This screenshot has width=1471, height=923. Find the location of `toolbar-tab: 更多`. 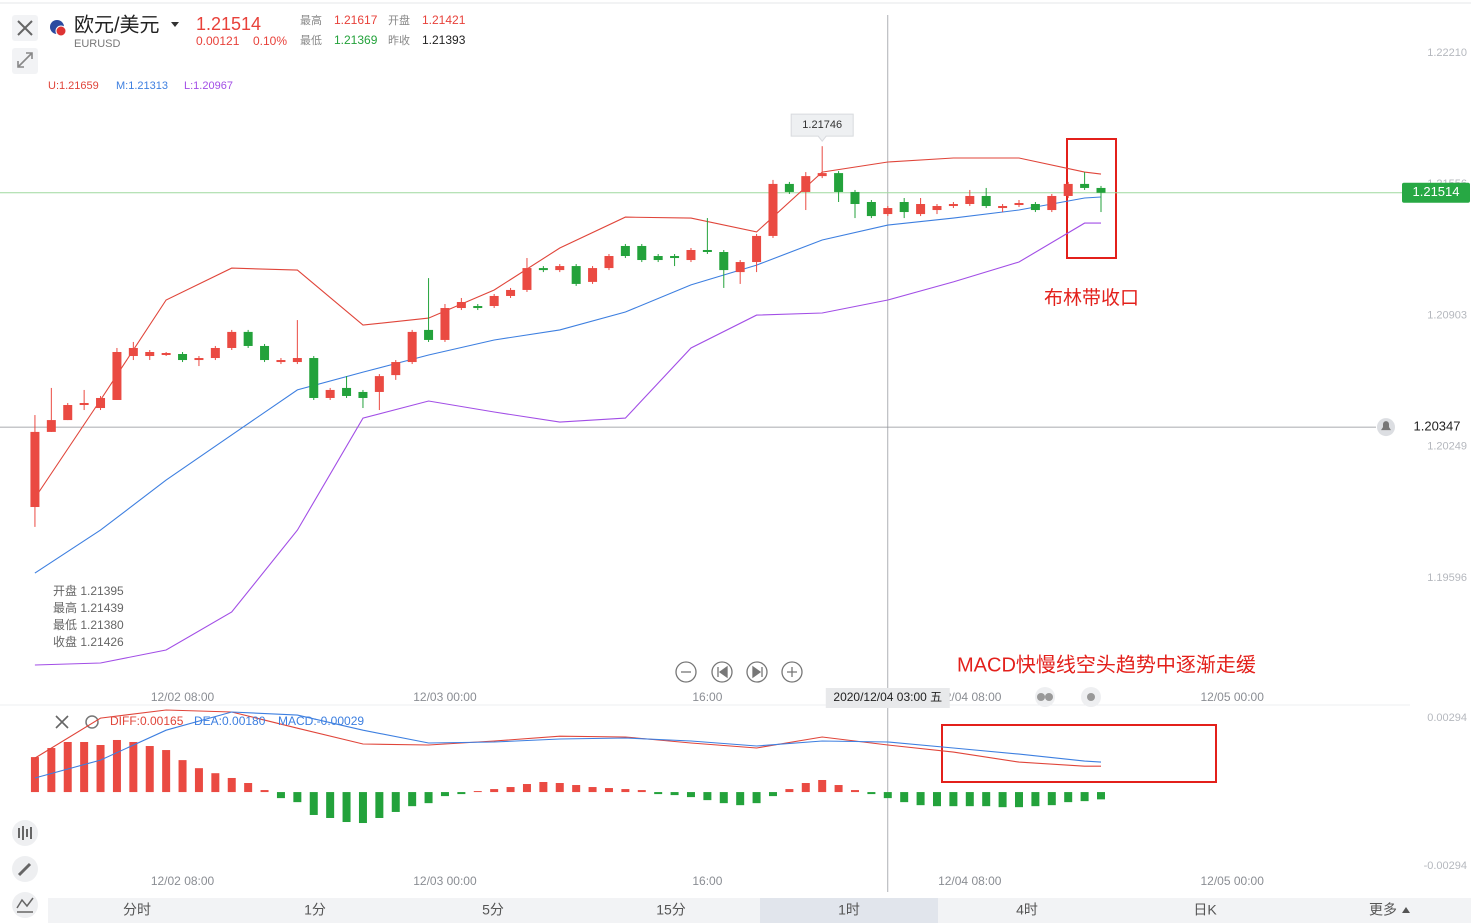

toolbar-tab: 更多 is located at coordinates (1383, 910).